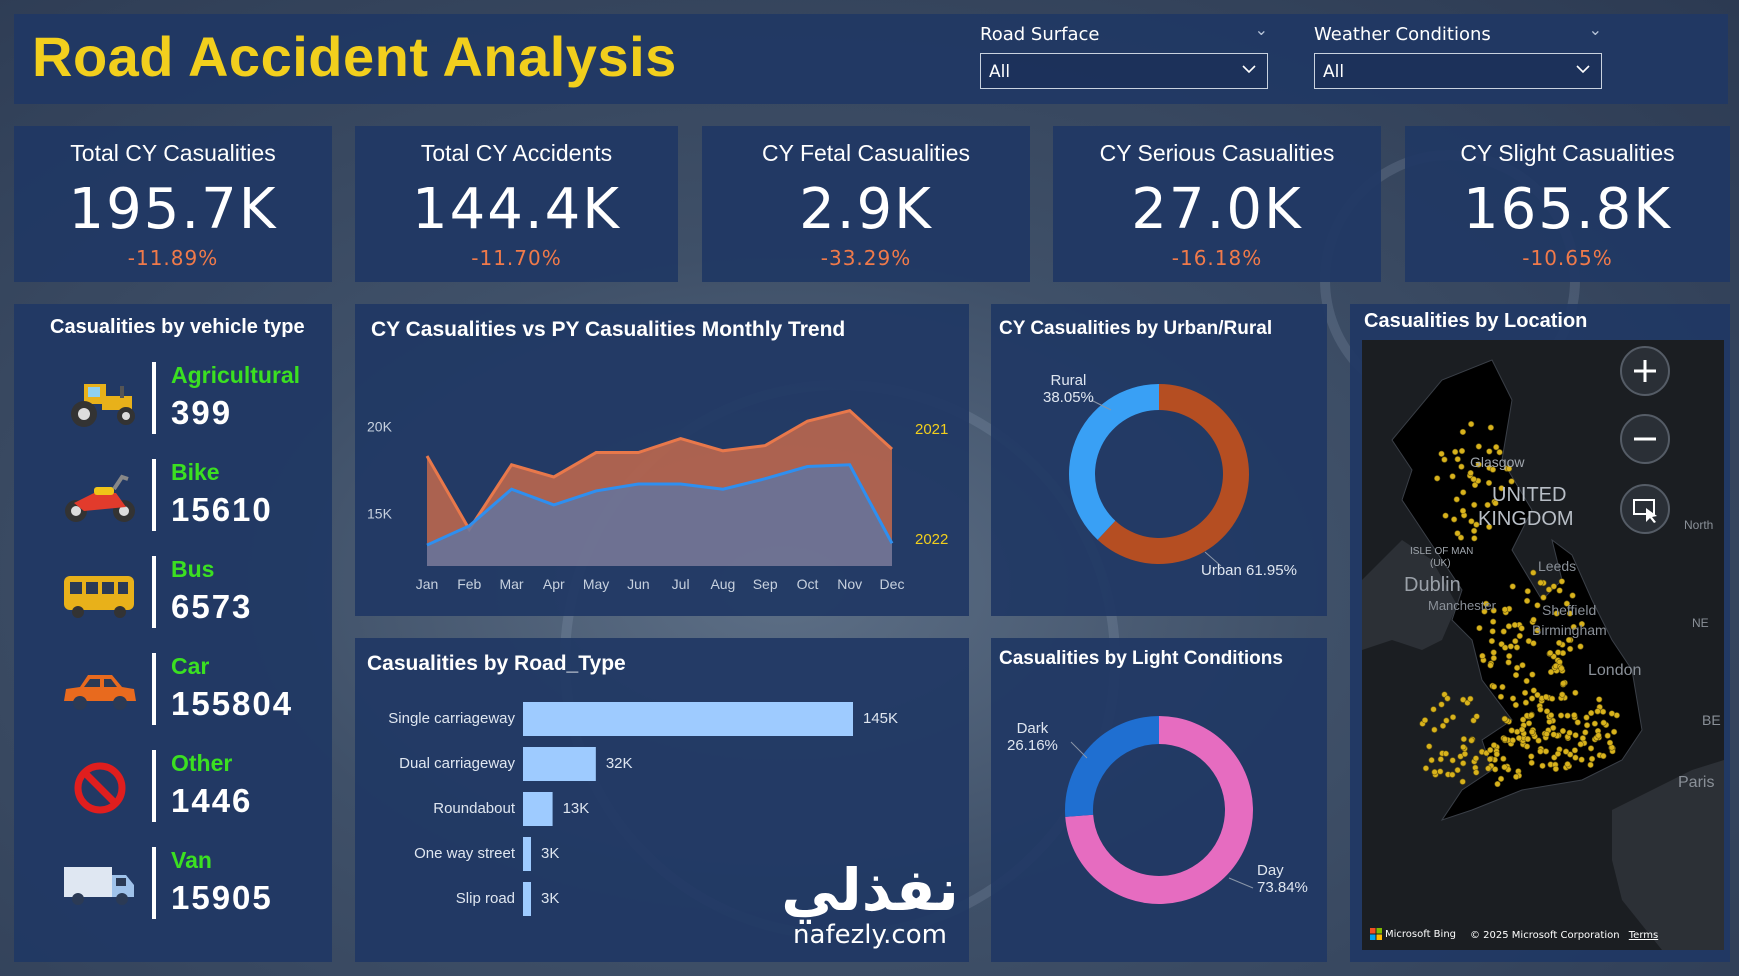  Describe the element at coordinates (173, 593) in the screenshot. I see `vehicle-row-bus: Bus 6573` at that location.